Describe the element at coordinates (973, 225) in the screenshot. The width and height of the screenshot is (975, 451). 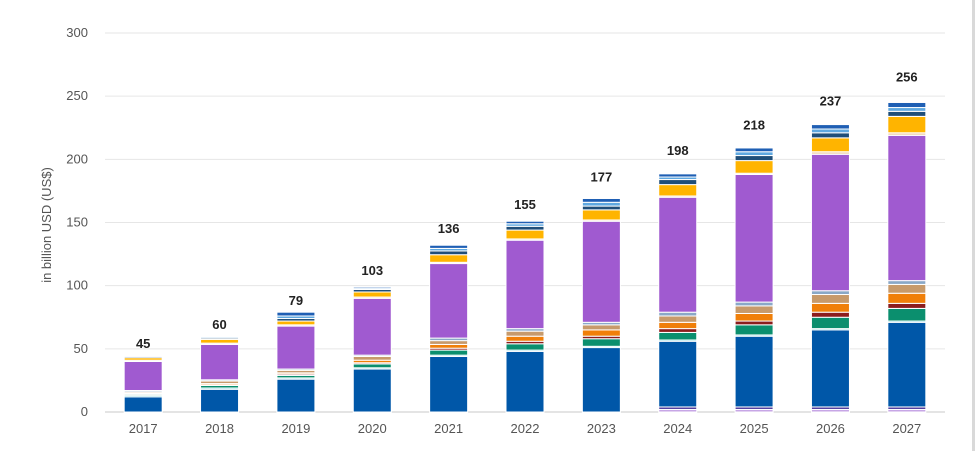
I see `scrollbar-edge` at that location.